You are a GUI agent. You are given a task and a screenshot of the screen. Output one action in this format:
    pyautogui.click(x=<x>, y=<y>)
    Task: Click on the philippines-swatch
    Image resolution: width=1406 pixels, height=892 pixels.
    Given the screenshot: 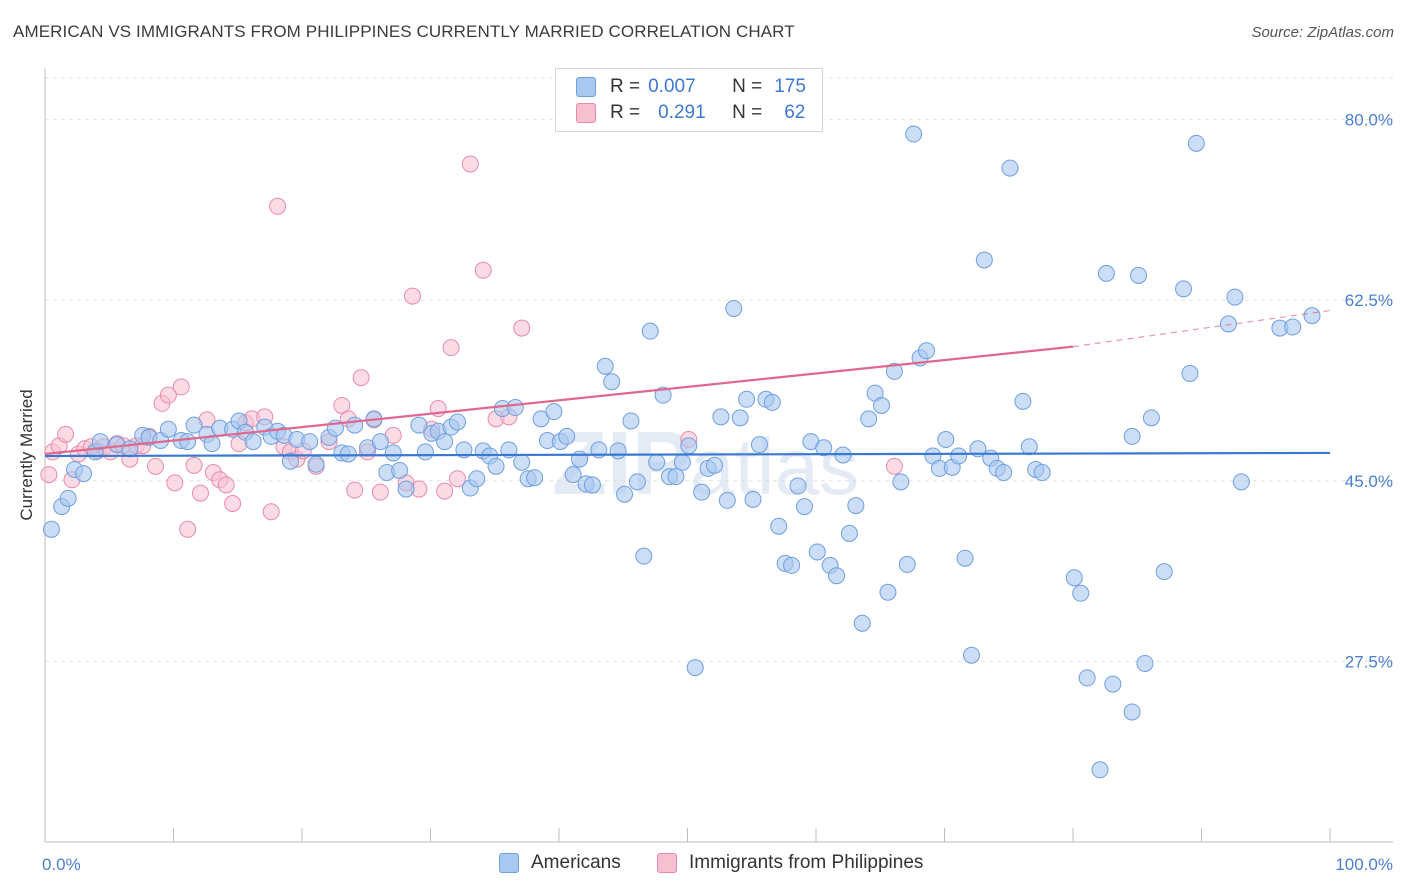 What is the action you would take?
    pyautogui.click(x=667, y=863)
    